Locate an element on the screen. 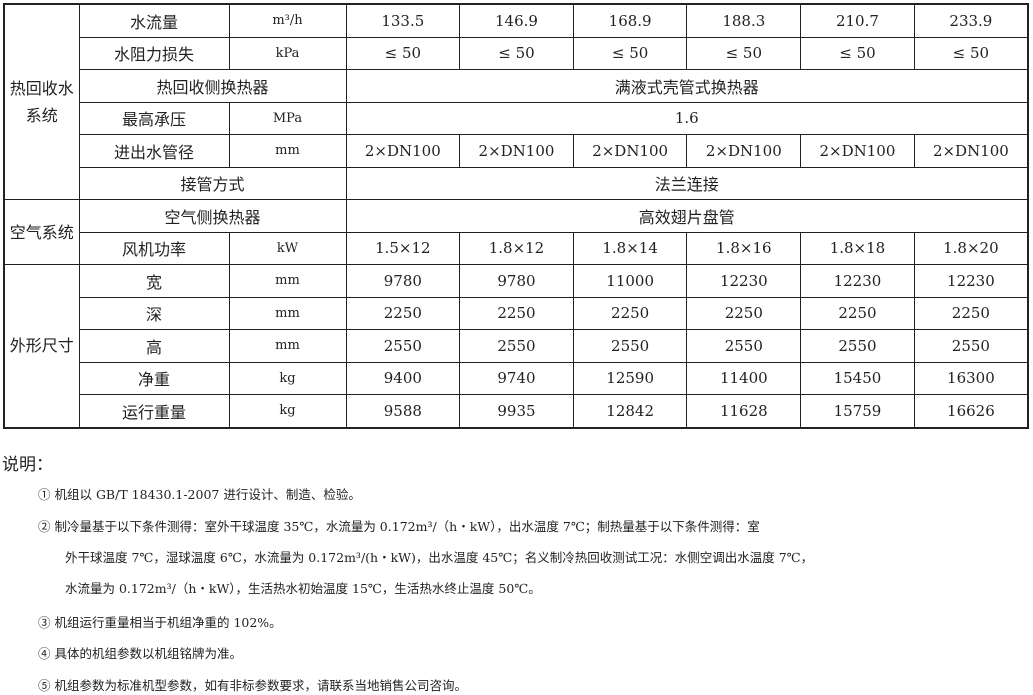 This screenshot has height=695, width=1033. table-row-depth: 深 mm 2250 2250 2250 2250 2250 2250 is located at coordinates (516, 313).